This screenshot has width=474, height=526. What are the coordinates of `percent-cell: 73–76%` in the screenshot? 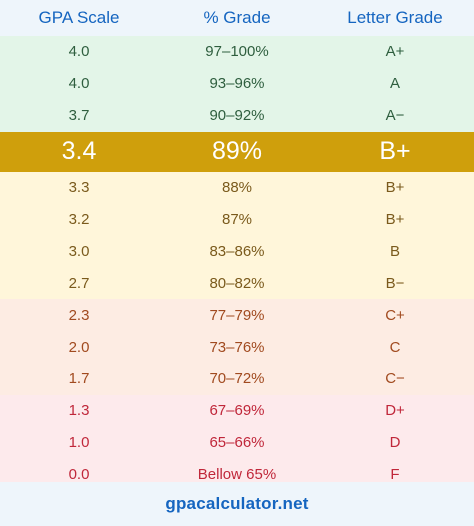 It's located at (237, 347).